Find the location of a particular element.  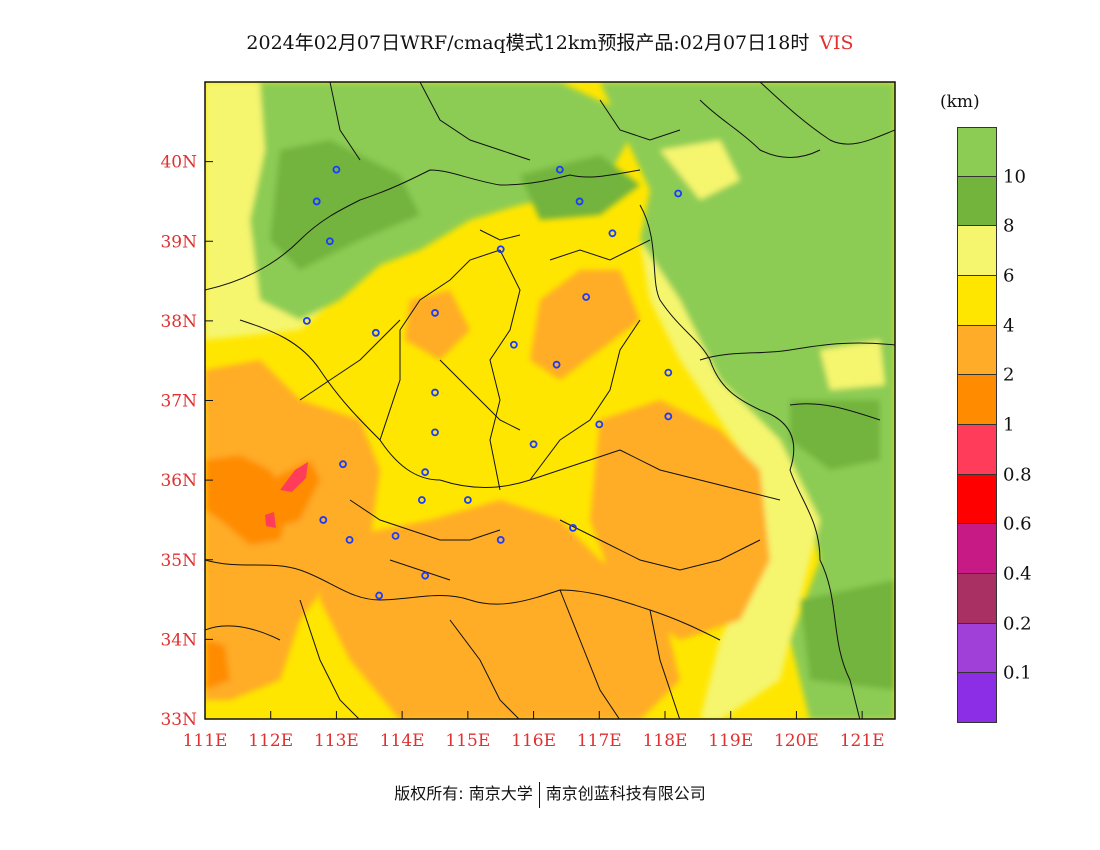

y-tick-label: 37N is located at coordinates (178, 402).